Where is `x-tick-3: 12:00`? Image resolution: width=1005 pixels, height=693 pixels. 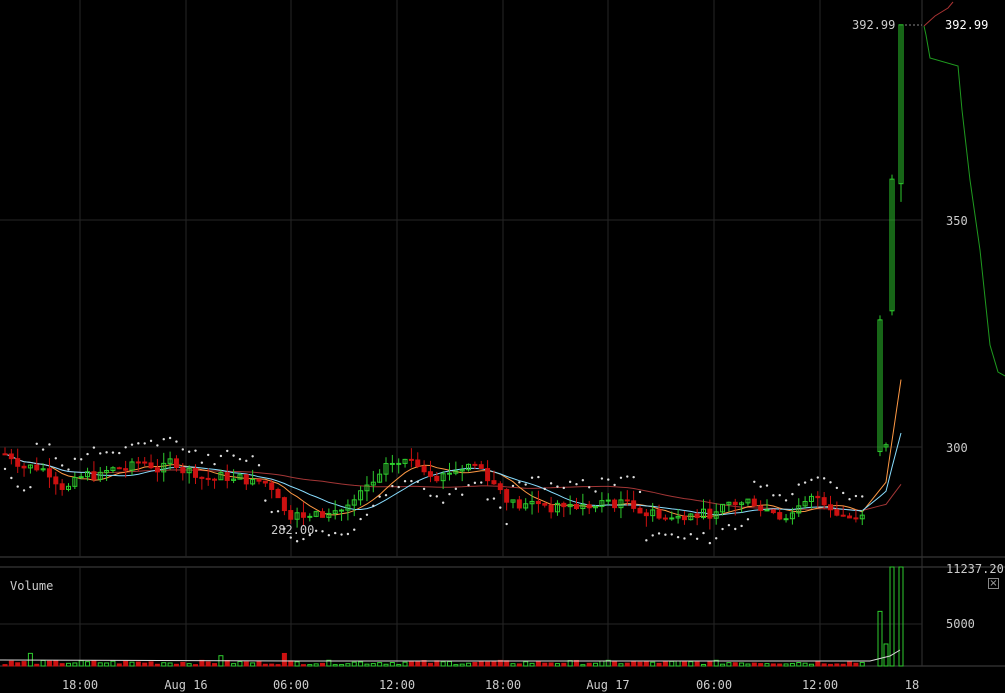
x-tick-3: 12:00 is located at coordinates (397, 685).